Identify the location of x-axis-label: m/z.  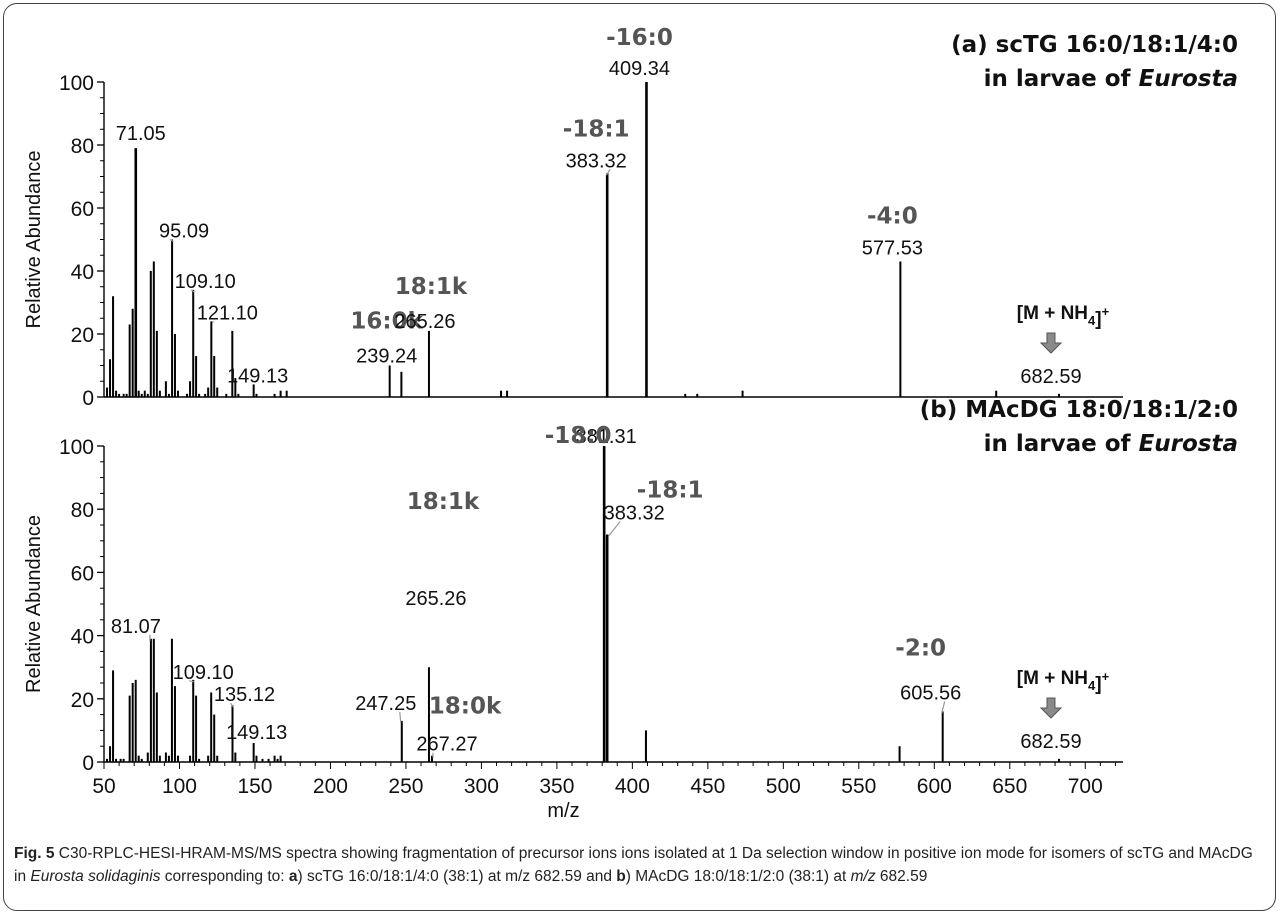
(563, 811).